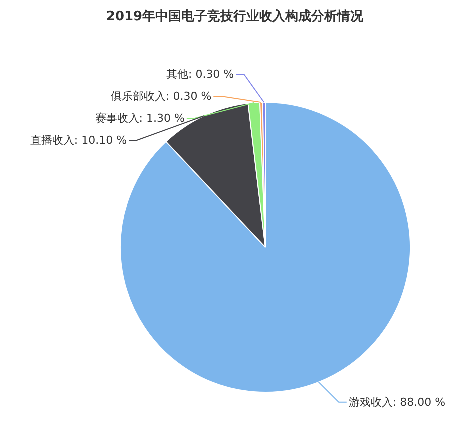 This screenshot has height=437, width=469. What do you see at coordinates (397, 402) in the screenshot?
I see `slice-label: 游戏收入: 88.00 %` at bounding box center [397, 402].